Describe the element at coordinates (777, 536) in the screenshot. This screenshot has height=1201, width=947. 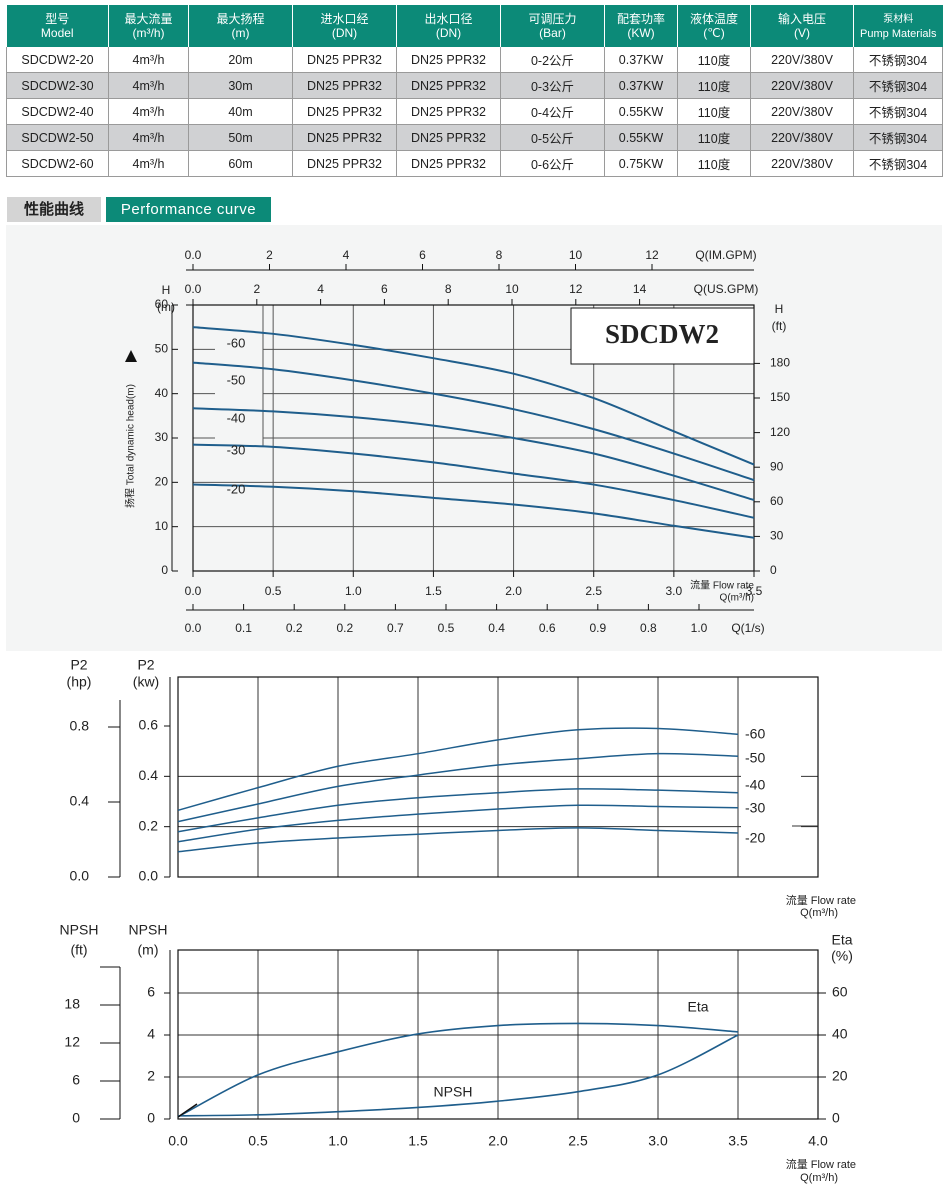
I see `y2-tick-label: 30` at that location.